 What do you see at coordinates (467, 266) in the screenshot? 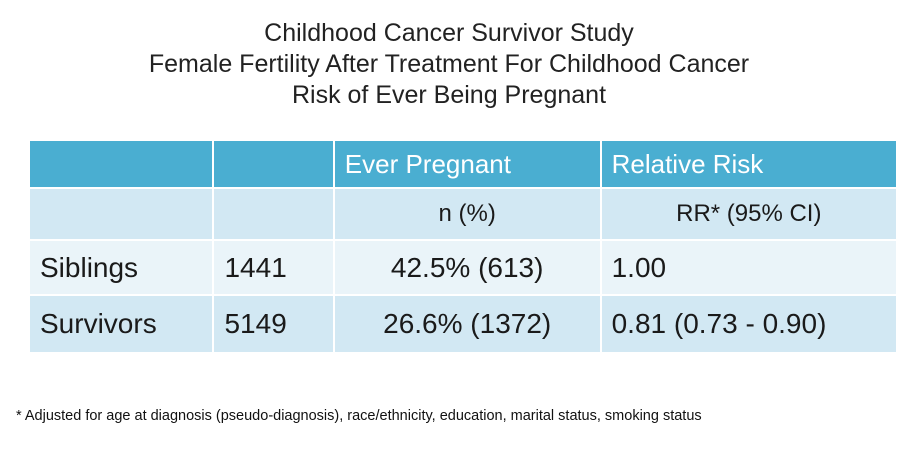
I see `row-ever-pregnant: 42.5% (613)` at bounding box center [467, 266].